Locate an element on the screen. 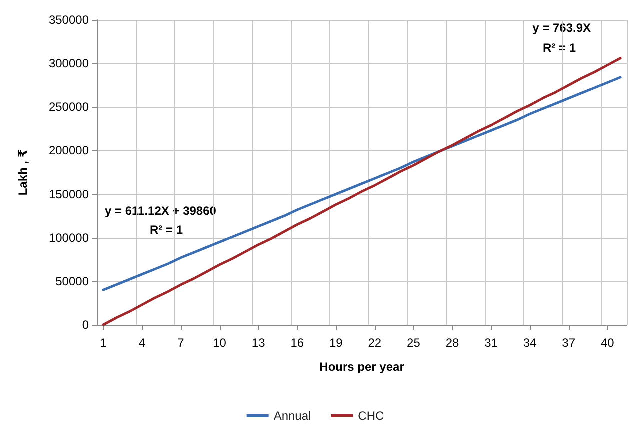  x-tick-label: 28 is located at coordinates (453, 343).